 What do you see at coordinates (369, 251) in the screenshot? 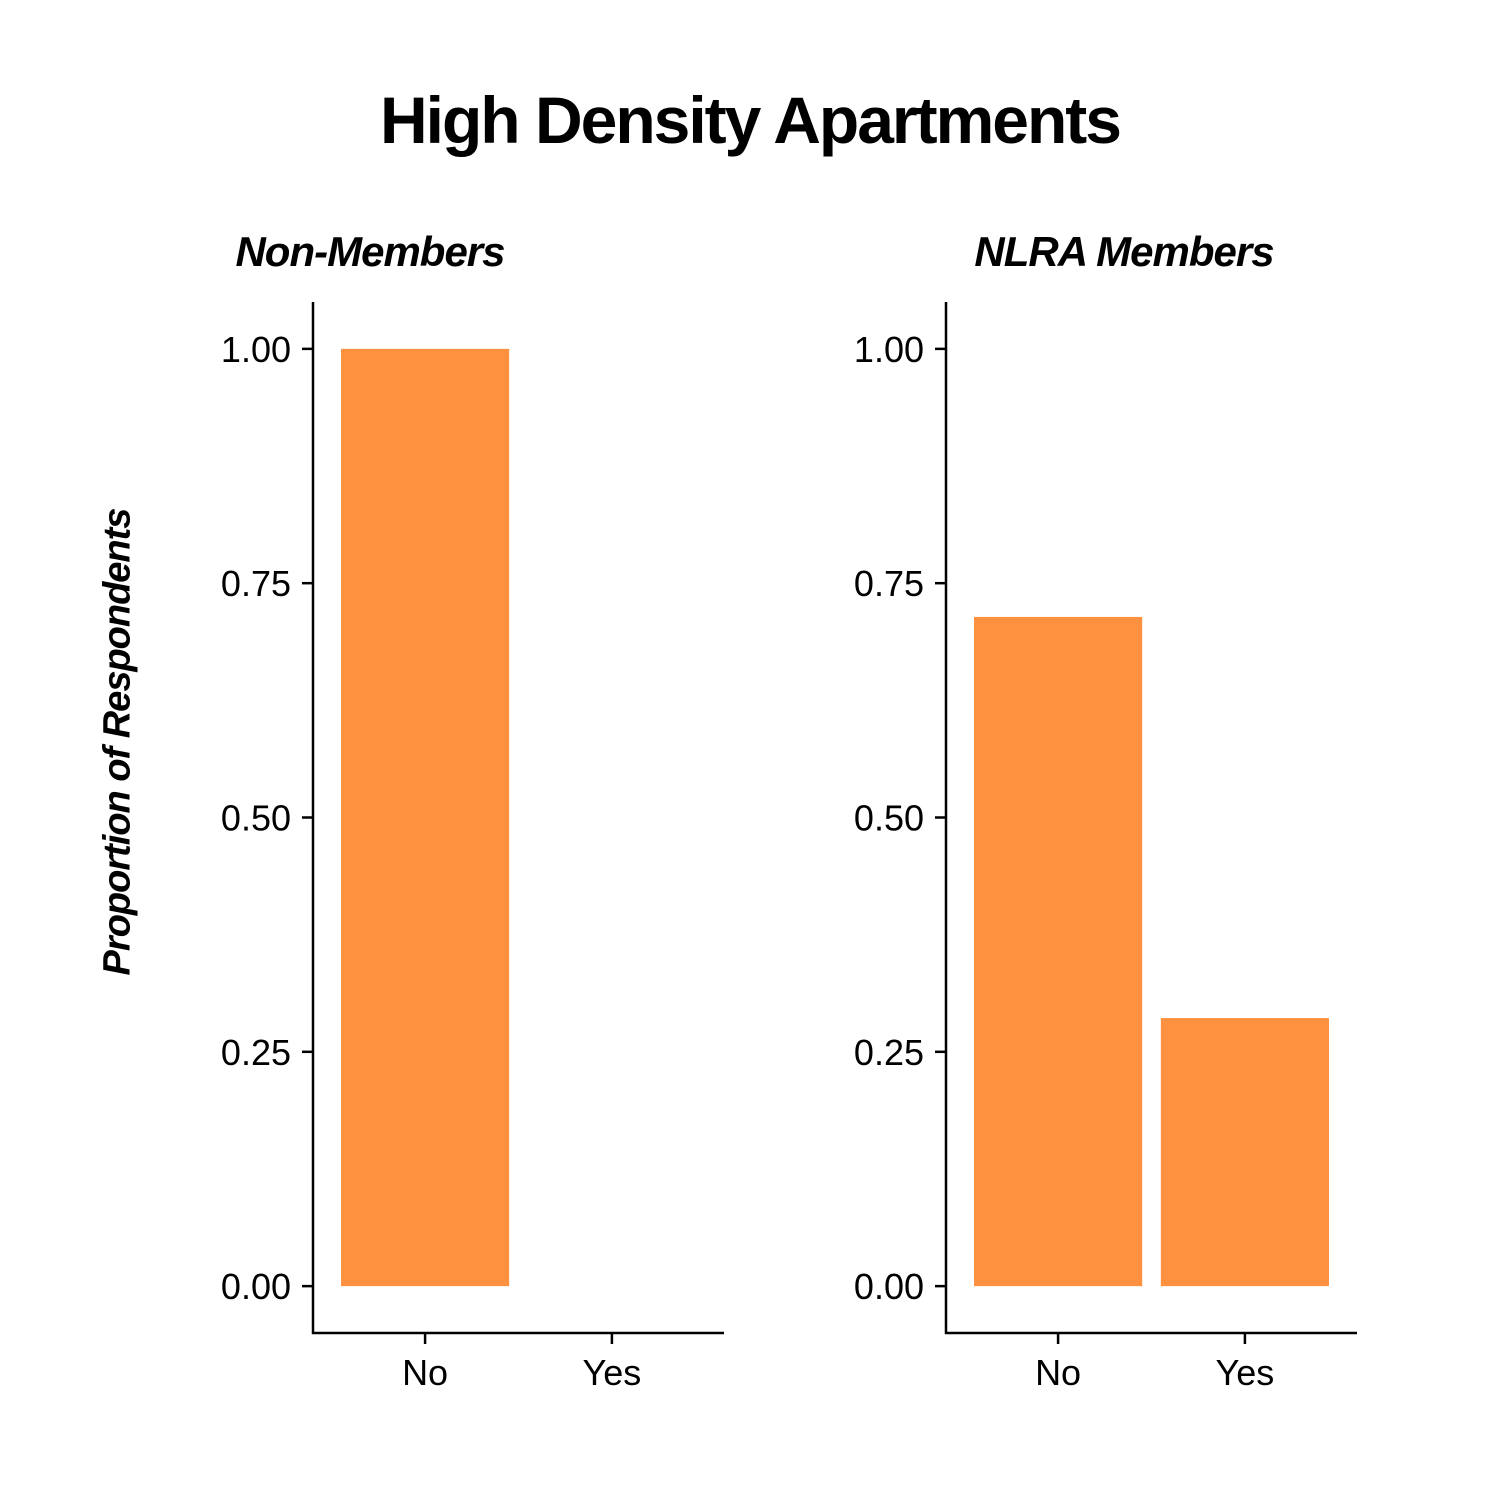
I see `facet-title-1: Non-Members` at bounding box center [369, 251].